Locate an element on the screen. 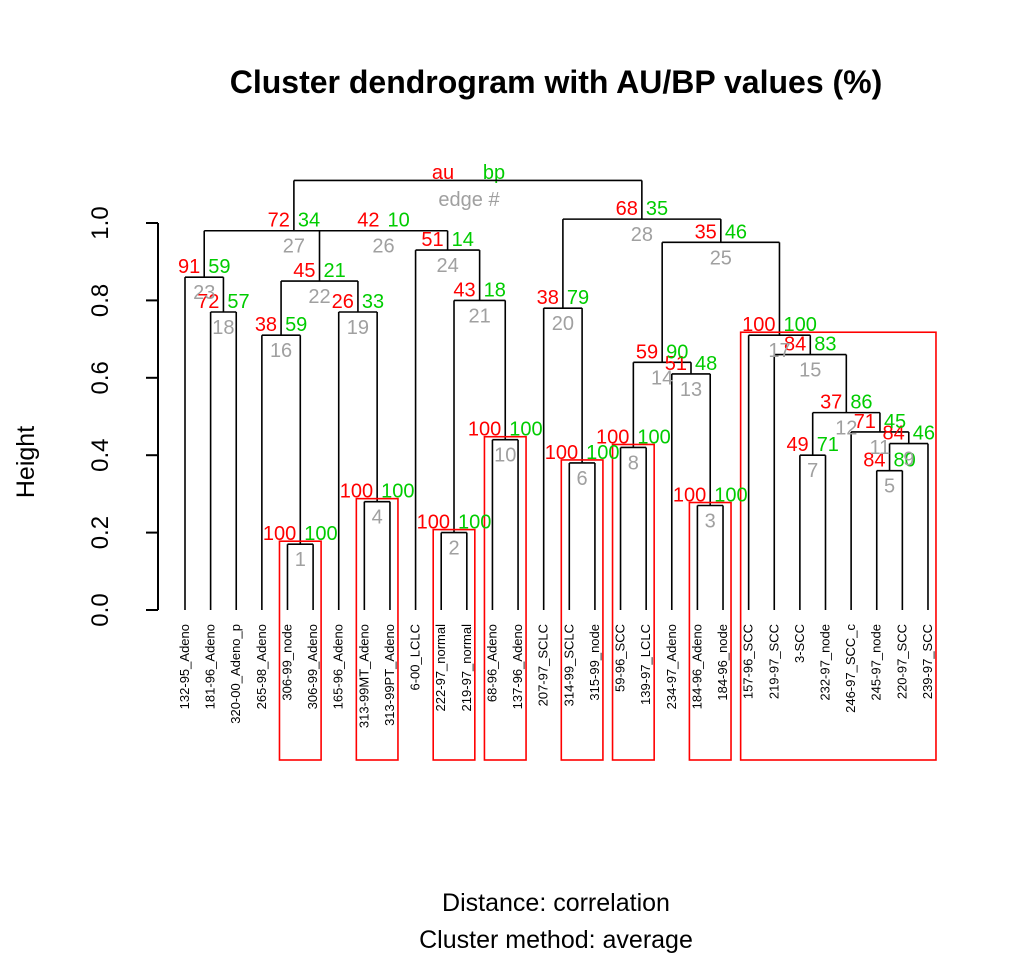 The image size is (1036, 960). bp-value: 90 is located at coordinates (677, 352).